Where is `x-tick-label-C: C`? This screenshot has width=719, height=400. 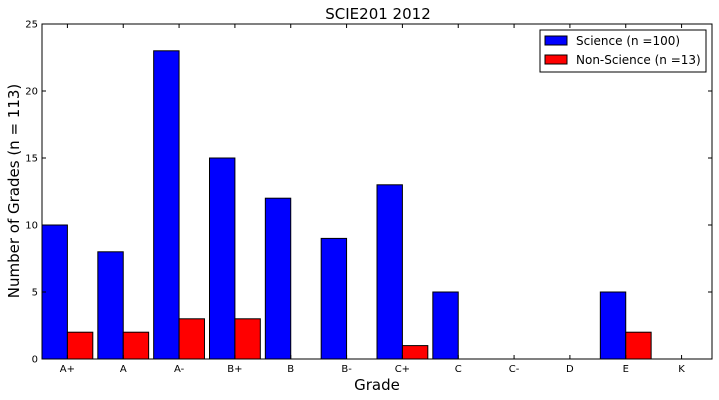
x-tick-label-C: C is located at coordinates (458, 369).